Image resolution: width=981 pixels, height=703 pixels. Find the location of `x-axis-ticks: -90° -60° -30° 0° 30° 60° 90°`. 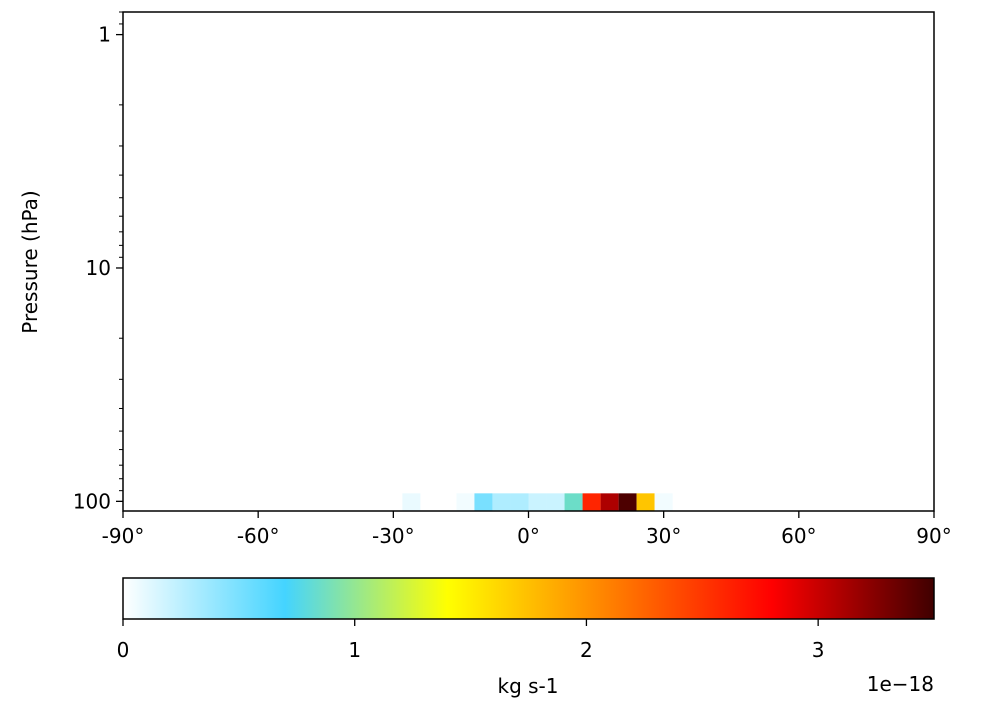

x-axis-ticks: -90° -60° -30° 0° 30° 60° 90° is located at coordinates (527, 529).